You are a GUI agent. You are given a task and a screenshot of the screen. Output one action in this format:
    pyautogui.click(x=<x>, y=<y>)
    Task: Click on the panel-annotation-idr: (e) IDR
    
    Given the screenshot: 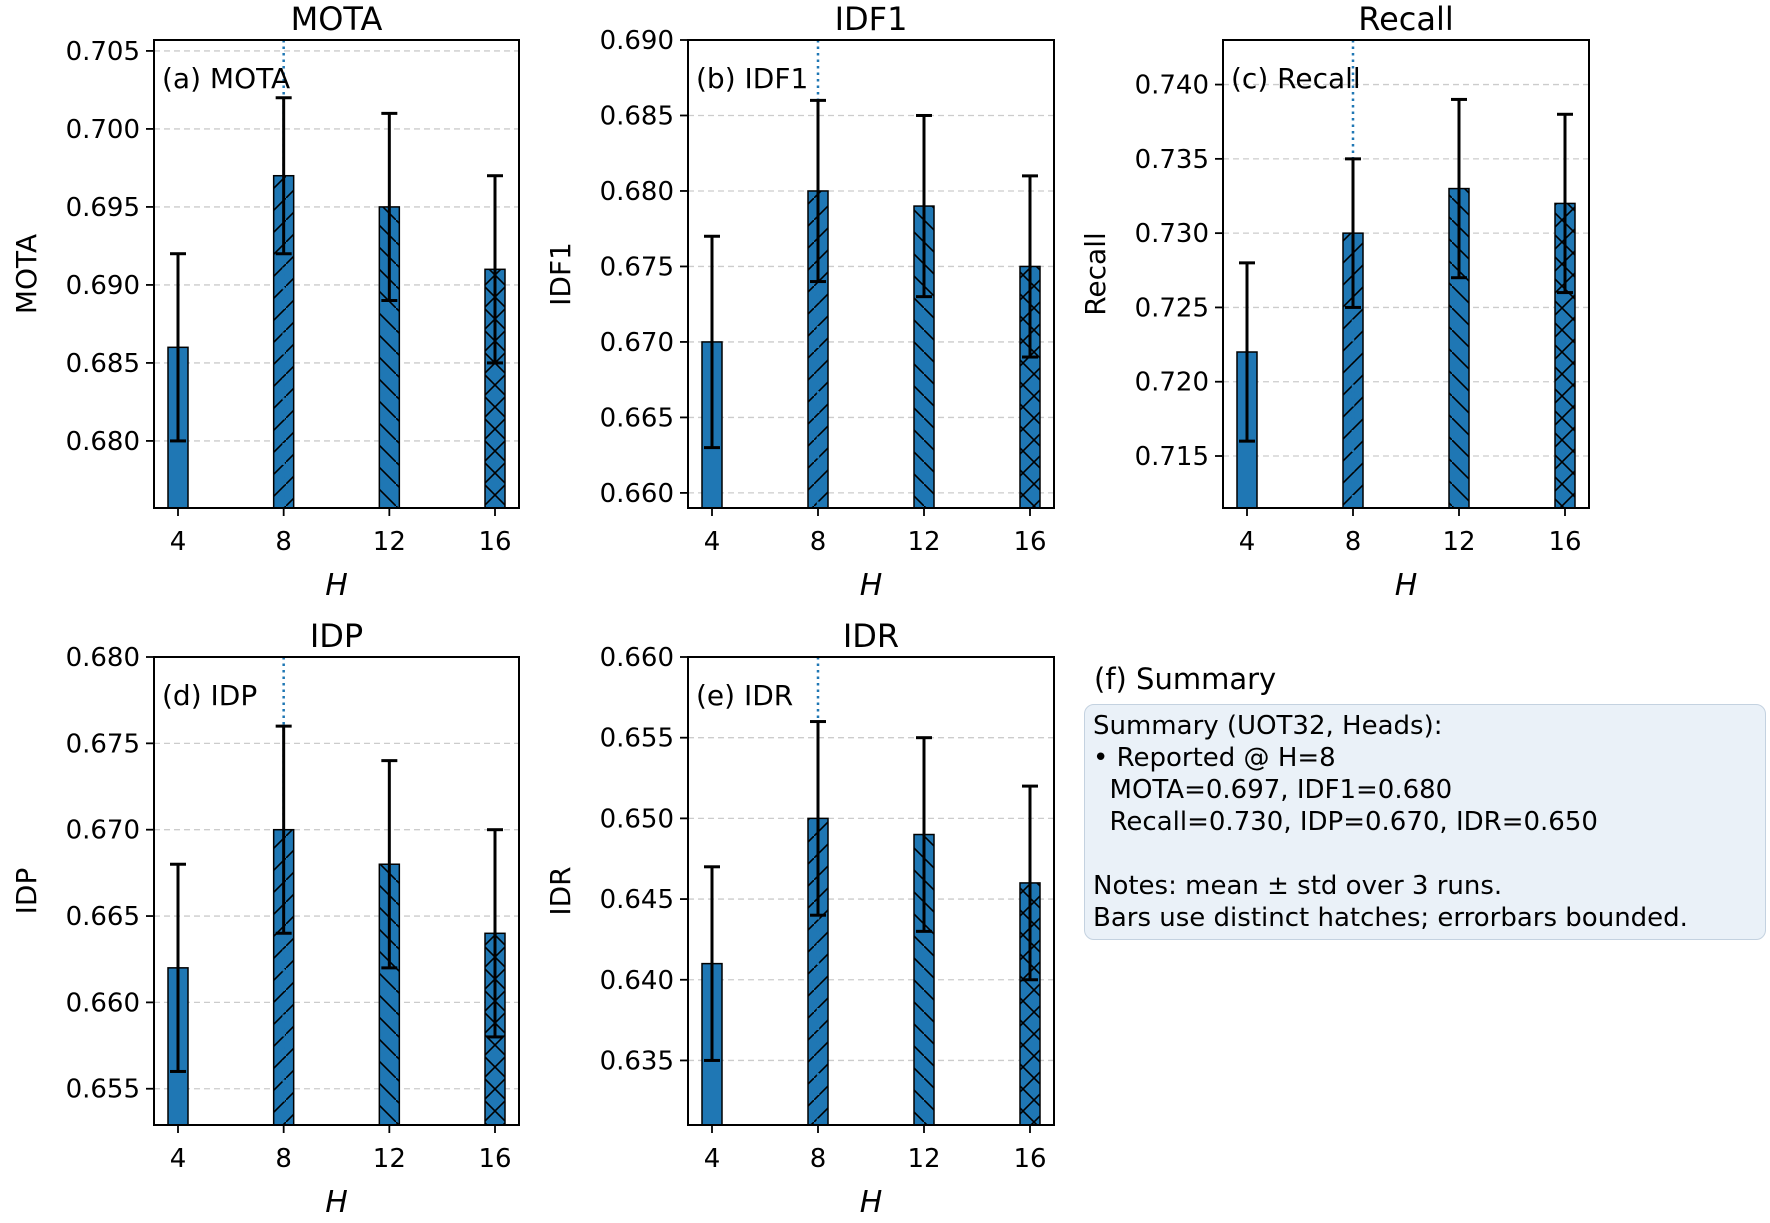 What is the action you would take?
    pyautogui.click(x=744, y=695)
    